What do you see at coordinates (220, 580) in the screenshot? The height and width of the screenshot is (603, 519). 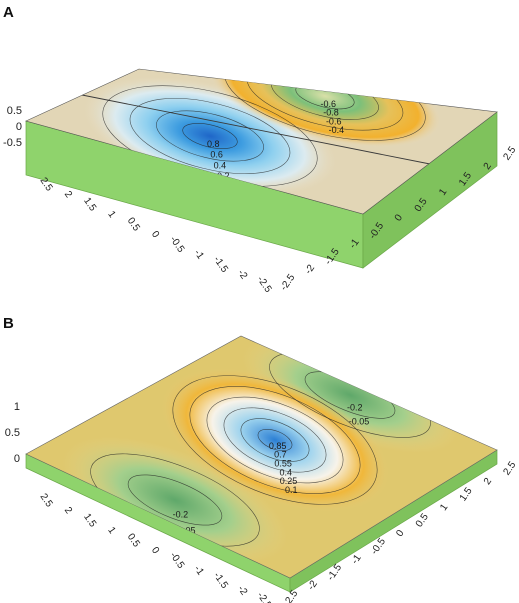 I see `panel-b-y-tick: -1.5` at bounding box center [220, 580].